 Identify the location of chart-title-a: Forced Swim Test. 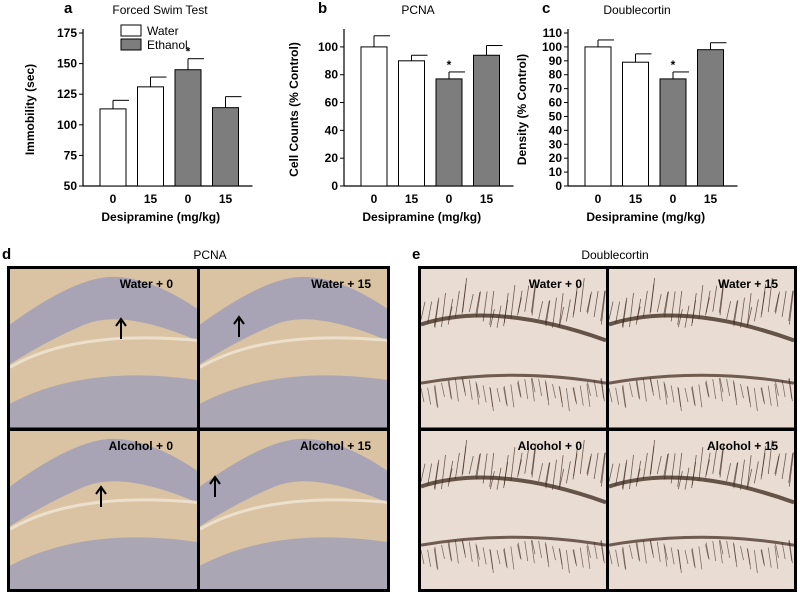
(160, 10).